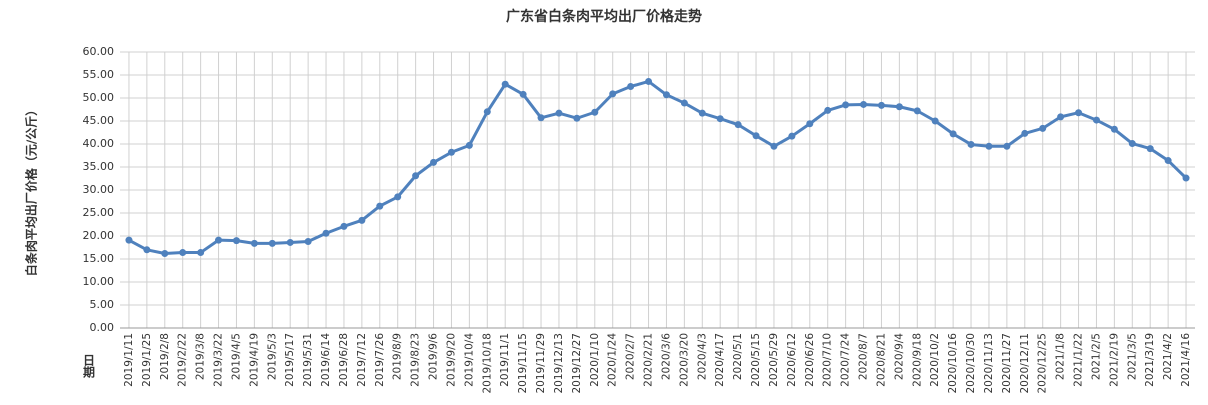 Image resolution: width=1208 pixels, height=405 pixels. I want to click on x-tick-label: 2019/11/1, so click(505, 360).